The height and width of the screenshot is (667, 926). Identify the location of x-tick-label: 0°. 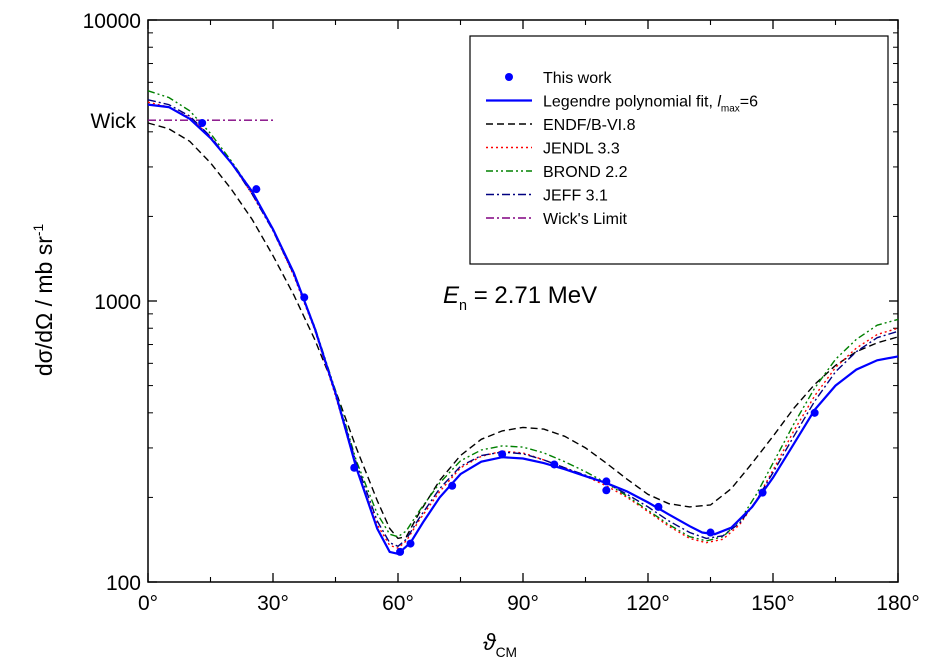
(148, 603).